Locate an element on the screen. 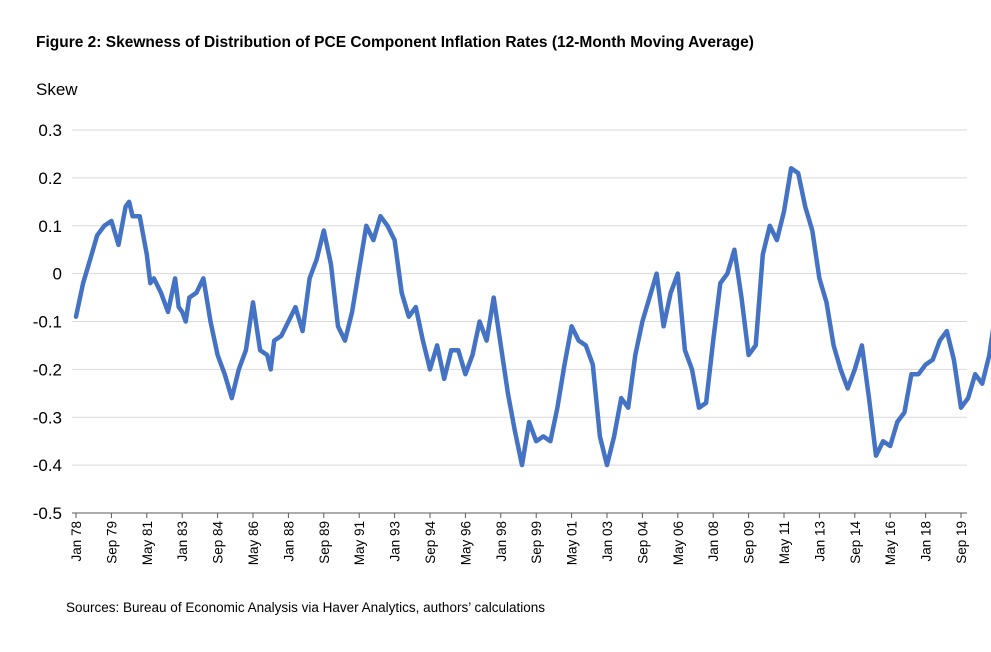 This screenshot has height=652, width=991. x-tick-label: Sep 09 is located at coordinates (749, 542).